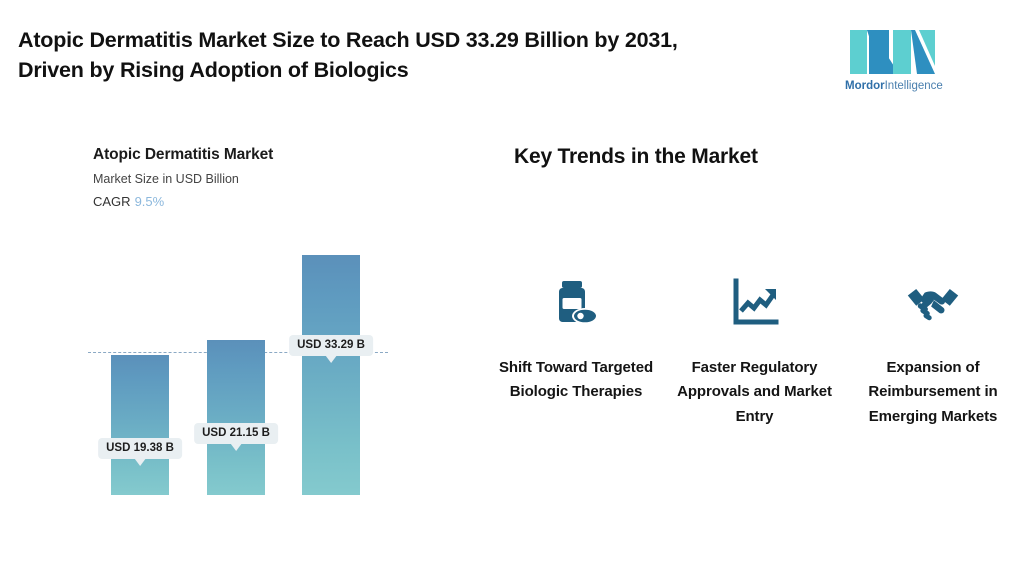 Image resolution: width=1024 pixels, height=573 pixels. What do you see at coordinates (576, 380) in the screenshot?
I see `trend-label-1: Shift Toward Targeted Biologic Therapies` at bounding box center [576, 380].